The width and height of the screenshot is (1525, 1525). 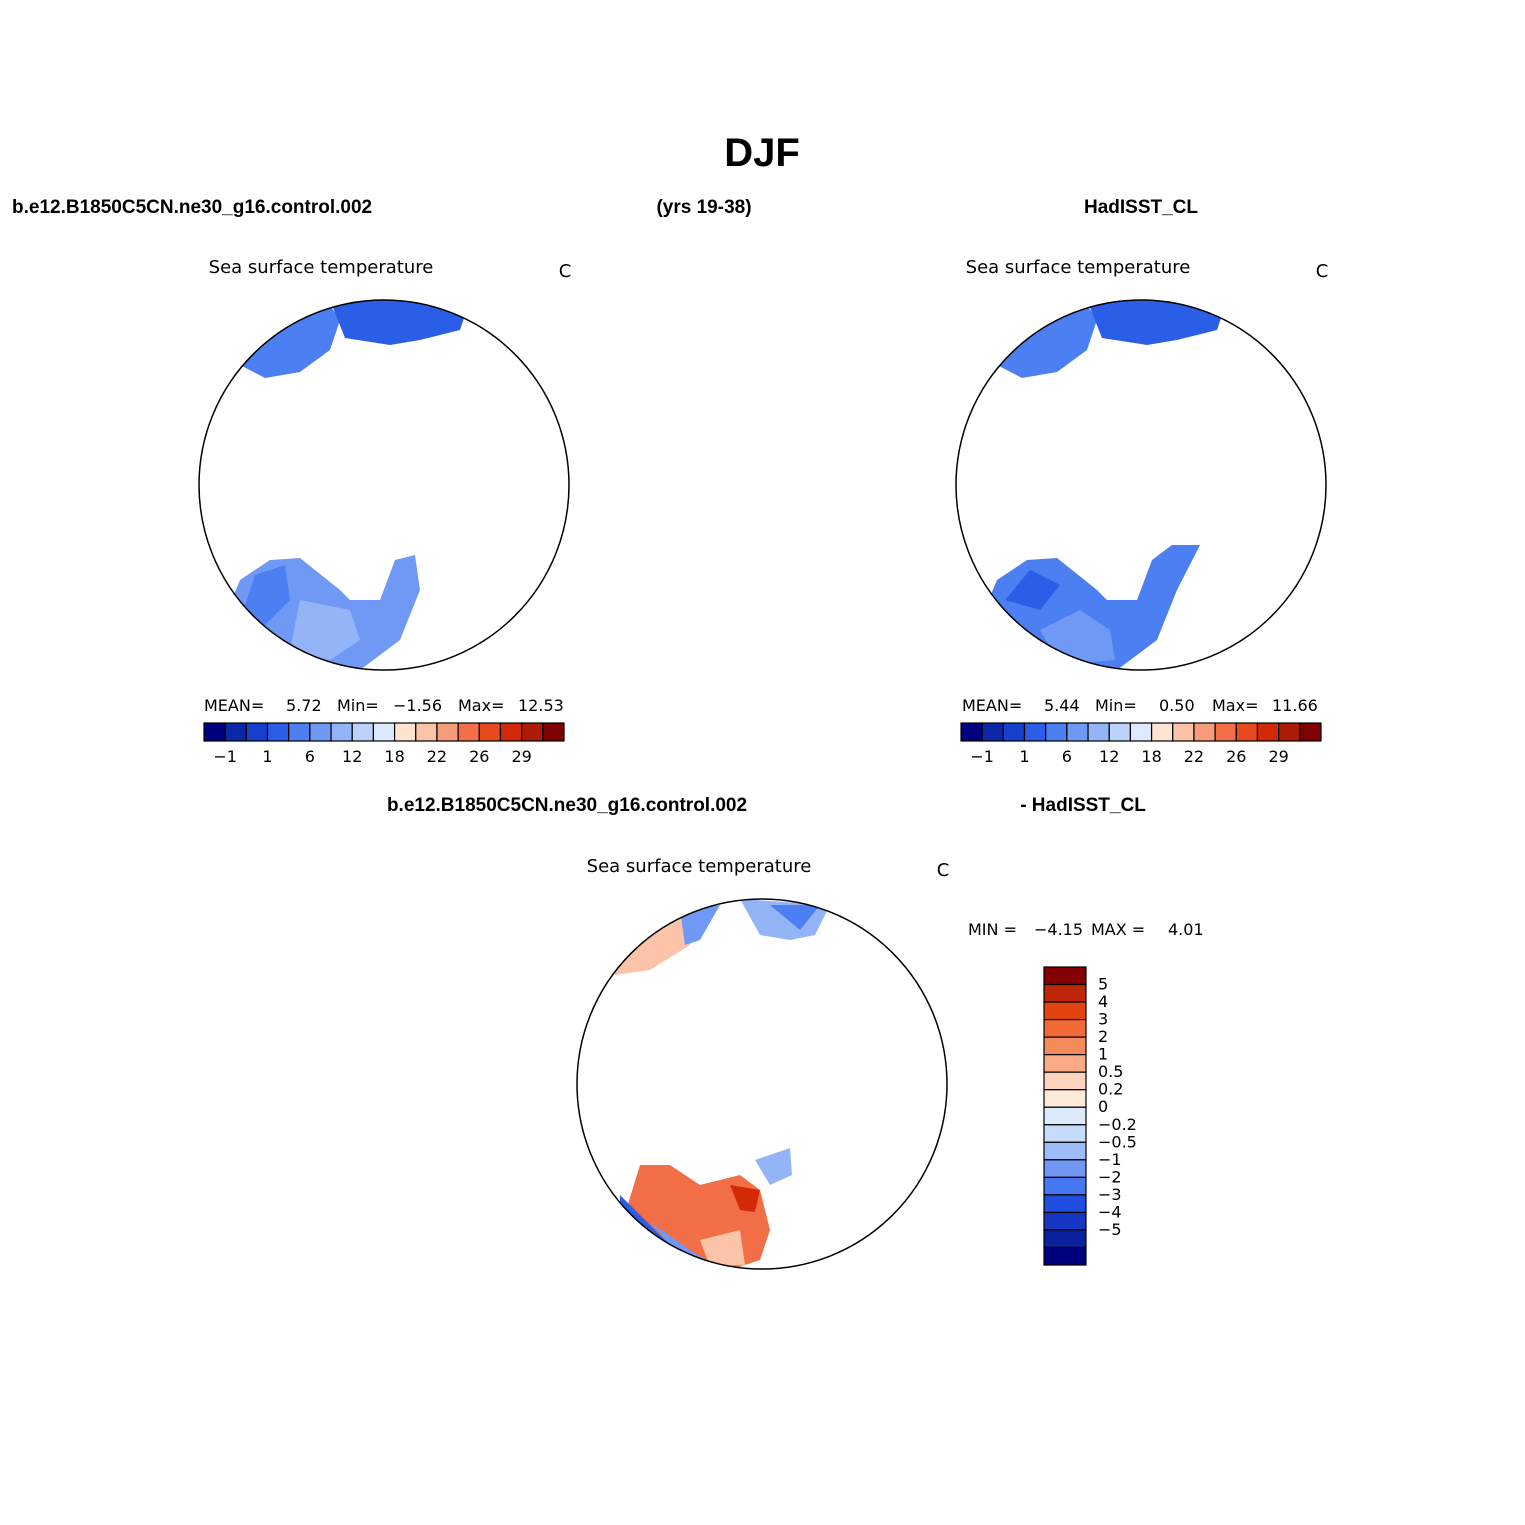 What do you see at coordinates (1117, 1124) in the screenshot?
I see `colorbar-label: −0.2` at bounding box center [1117, 1124].